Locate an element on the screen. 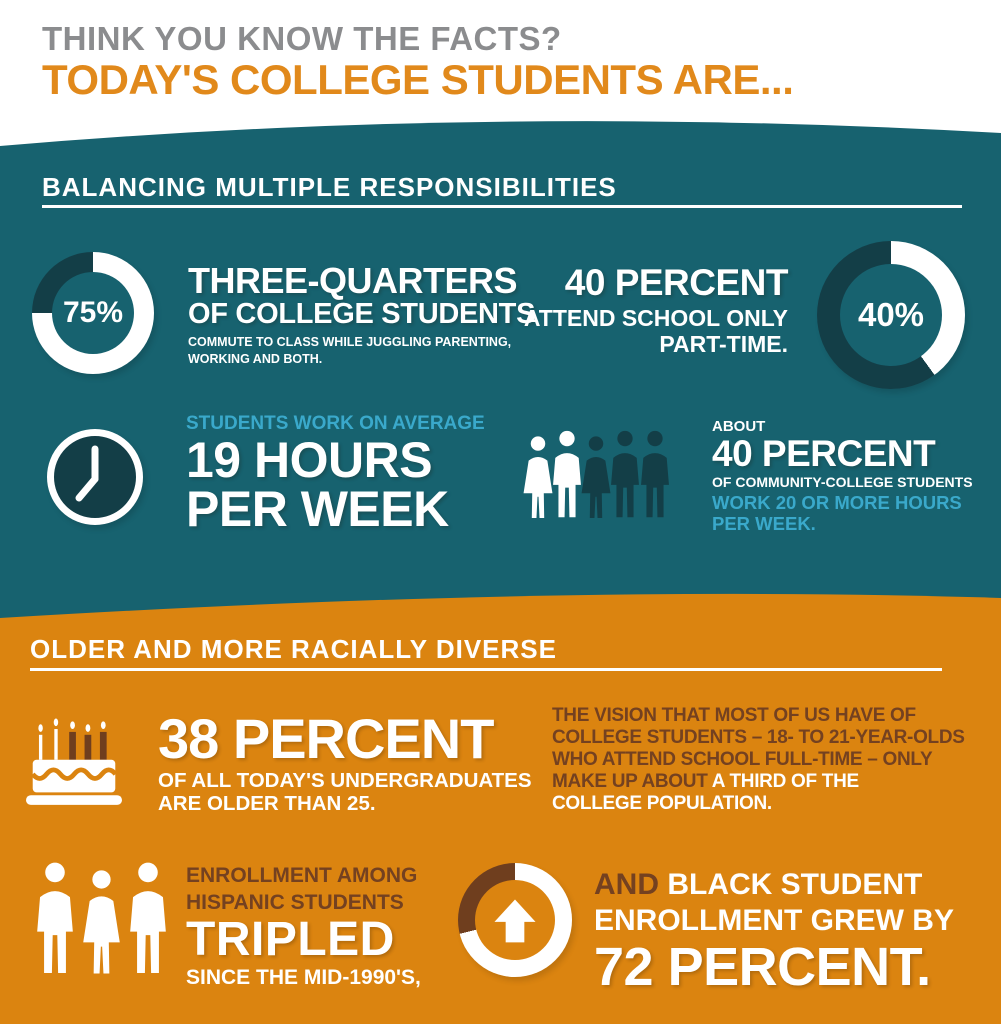 The height and width of the screenshot is (1024, 1001). paragraph-line: COLLEGE STUDENTS – 18- TO 21-YEAR-OLDS is located at coordinates (758, 737).